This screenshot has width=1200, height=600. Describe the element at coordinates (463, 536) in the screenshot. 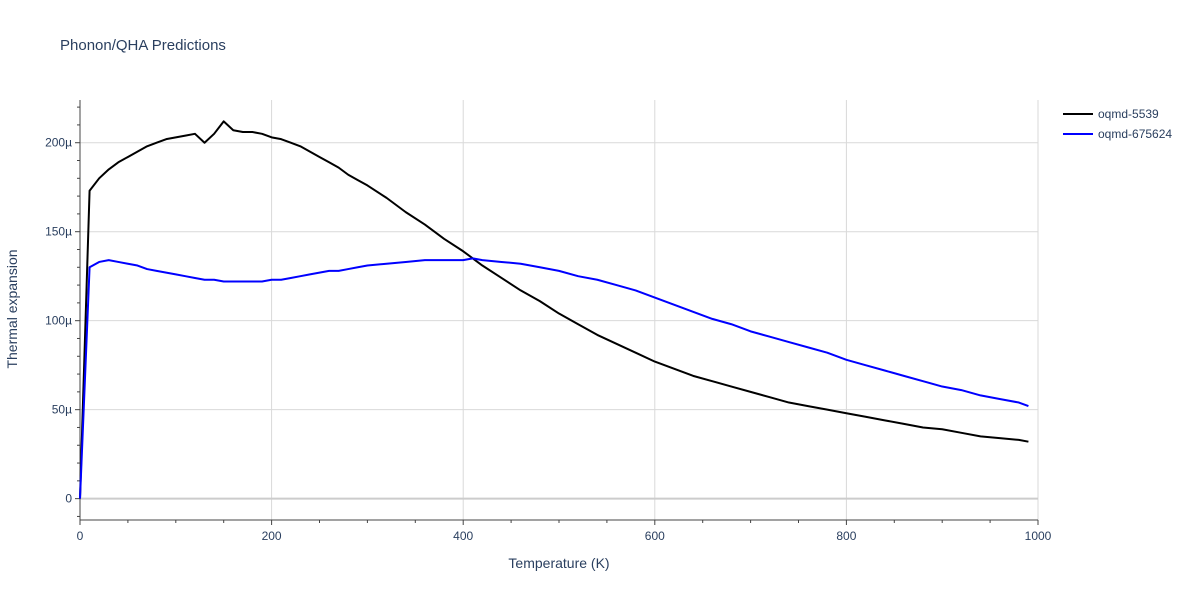

I see `x-tick-label: 400` at that location.